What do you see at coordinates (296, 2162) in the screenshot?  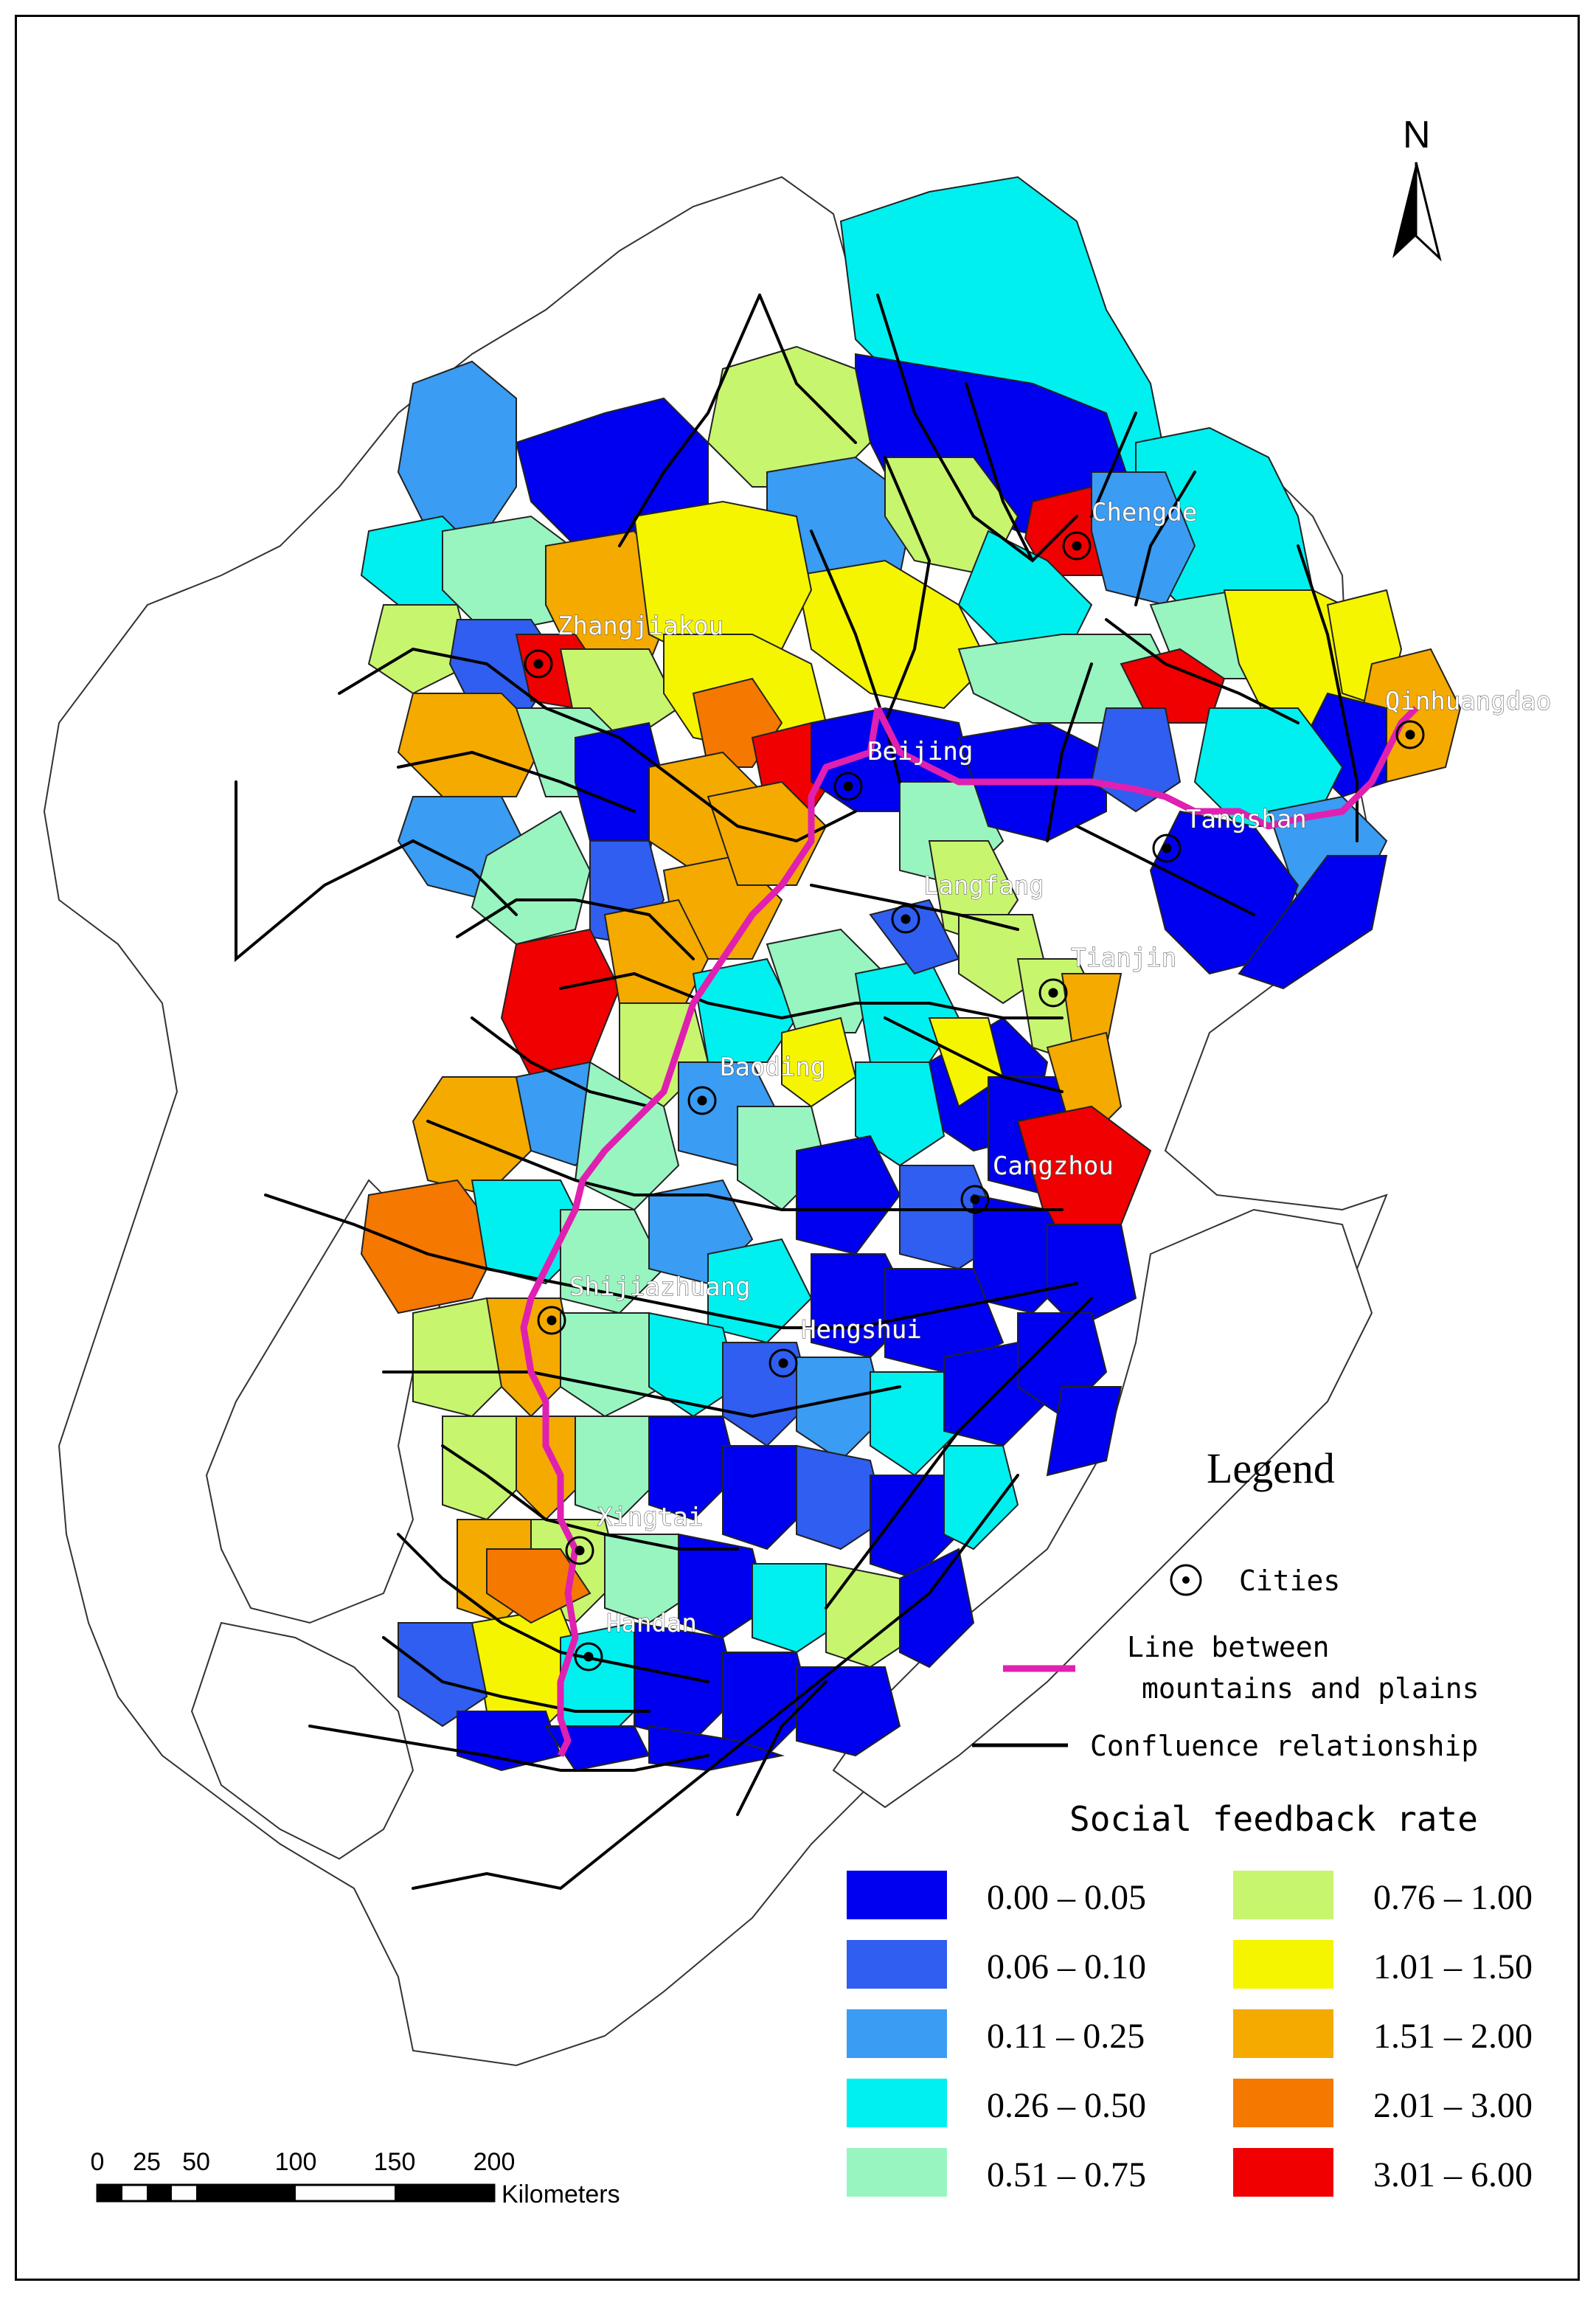 I see `scale-tick-label: 100` at bounding box center [296, 2162].